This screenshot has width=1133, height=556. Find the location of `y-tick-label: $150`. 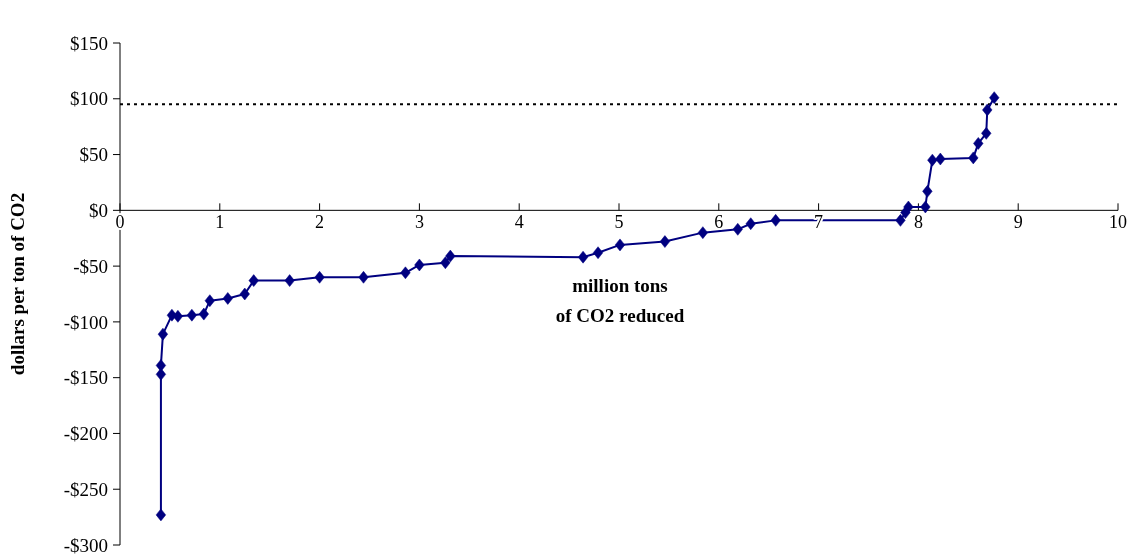

y-tick-label: $150 is located at coordinates (89, 43).